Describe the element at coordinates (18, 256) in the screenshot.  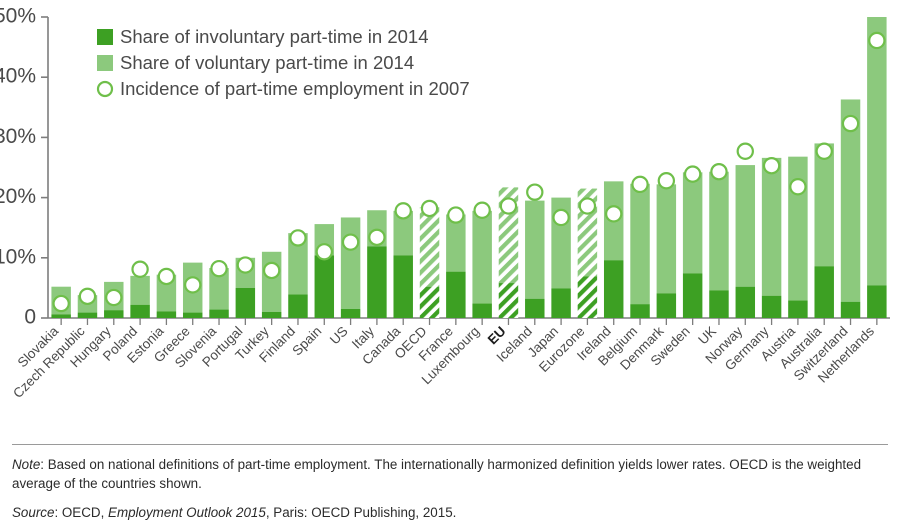
I see `y-tick-label: 10%` at that location.